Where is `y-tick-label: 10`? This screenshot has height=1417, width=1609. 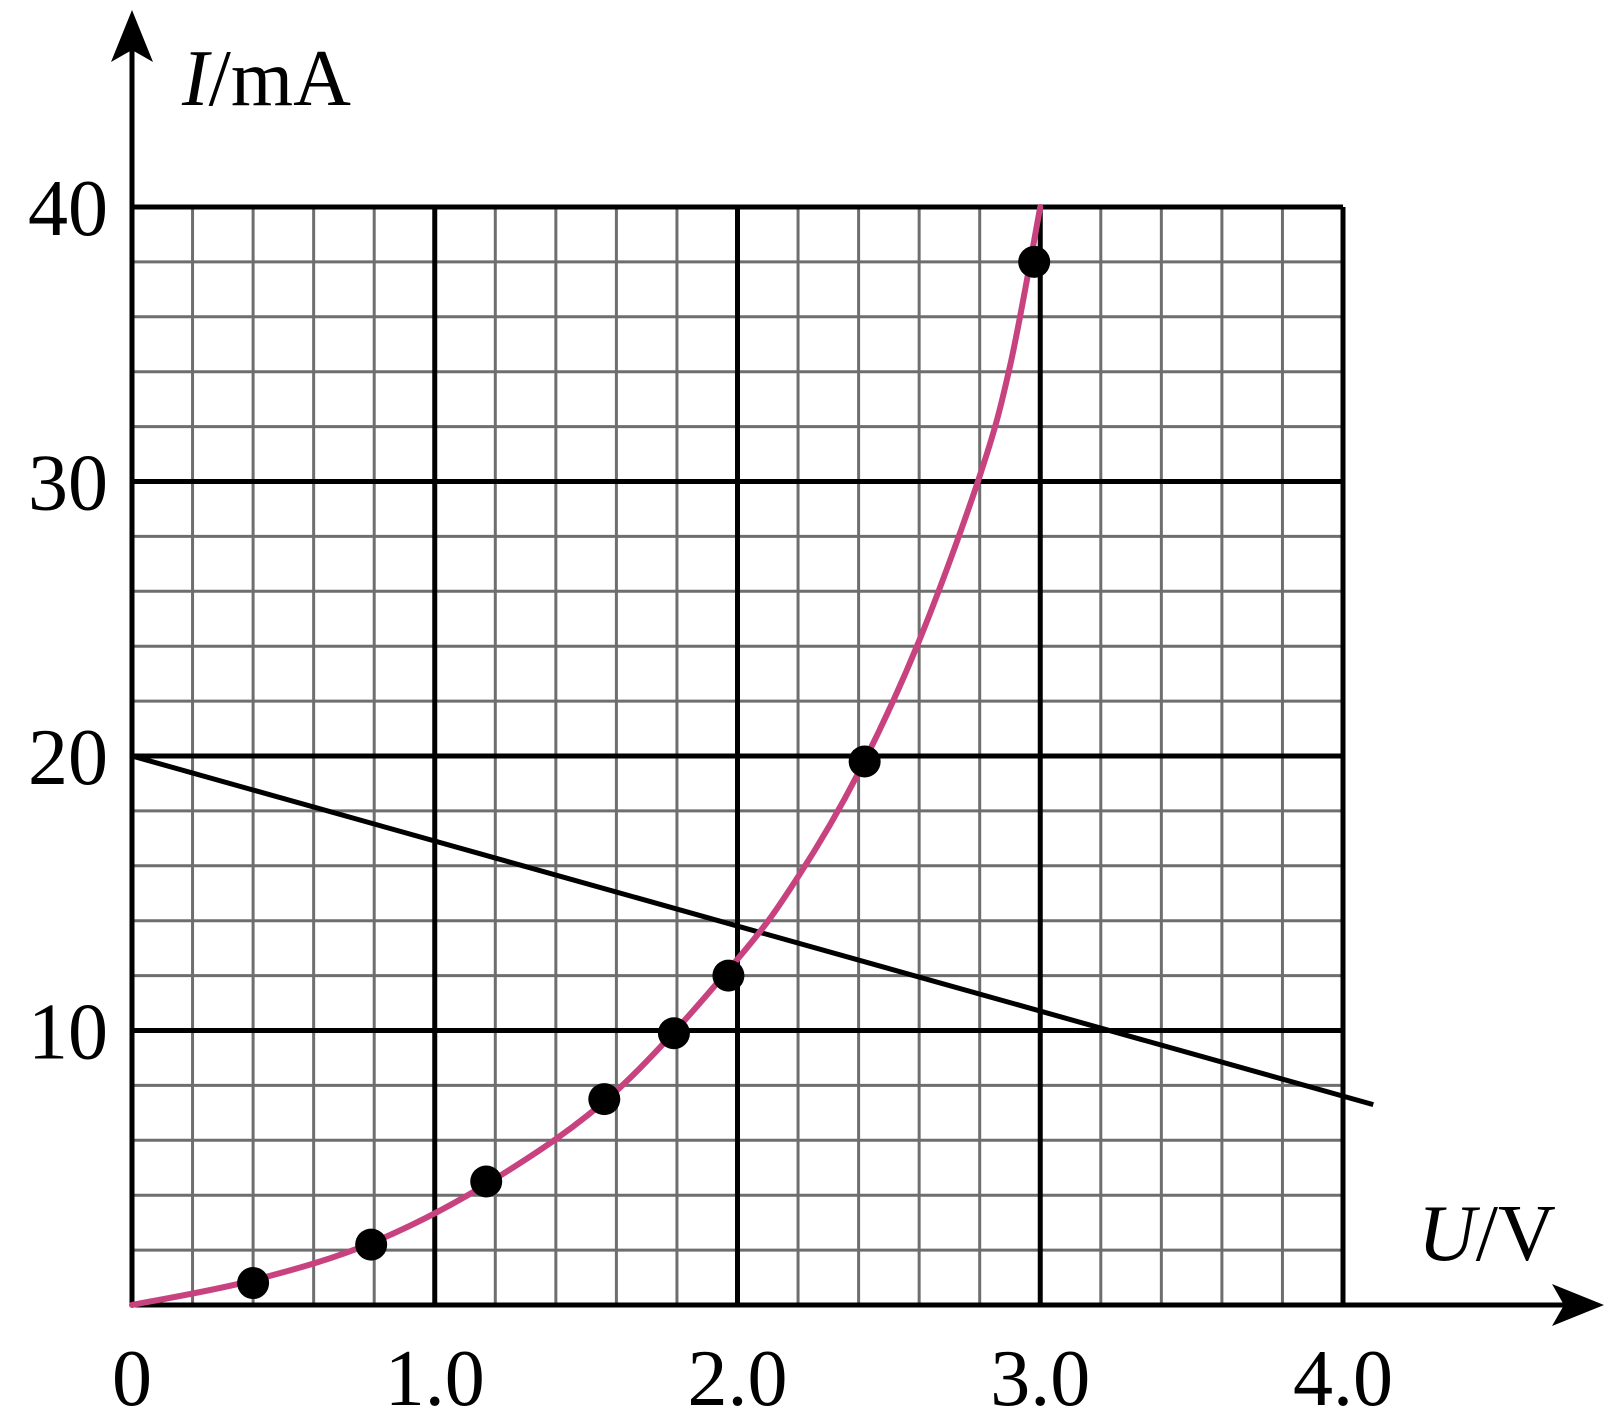
y-tick-label: 10 is located at coordinates (68, 1033).